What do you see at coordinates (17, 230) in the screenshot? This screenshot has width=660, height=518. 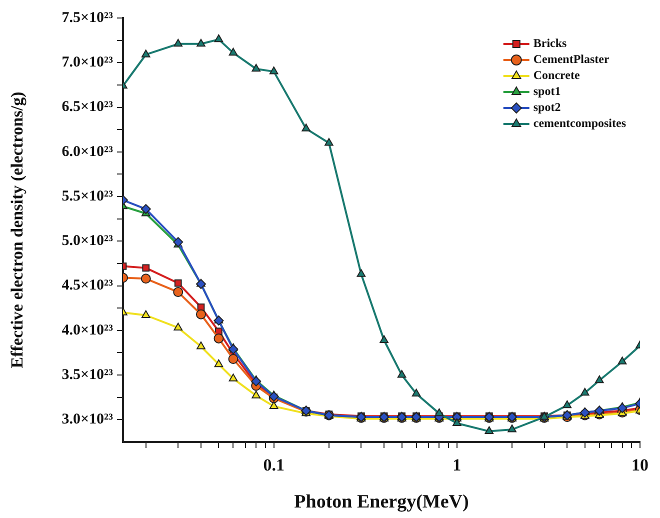 I see `y-axis-title: Effective electron density (electrons/g)` at bounding box center [17, 230].